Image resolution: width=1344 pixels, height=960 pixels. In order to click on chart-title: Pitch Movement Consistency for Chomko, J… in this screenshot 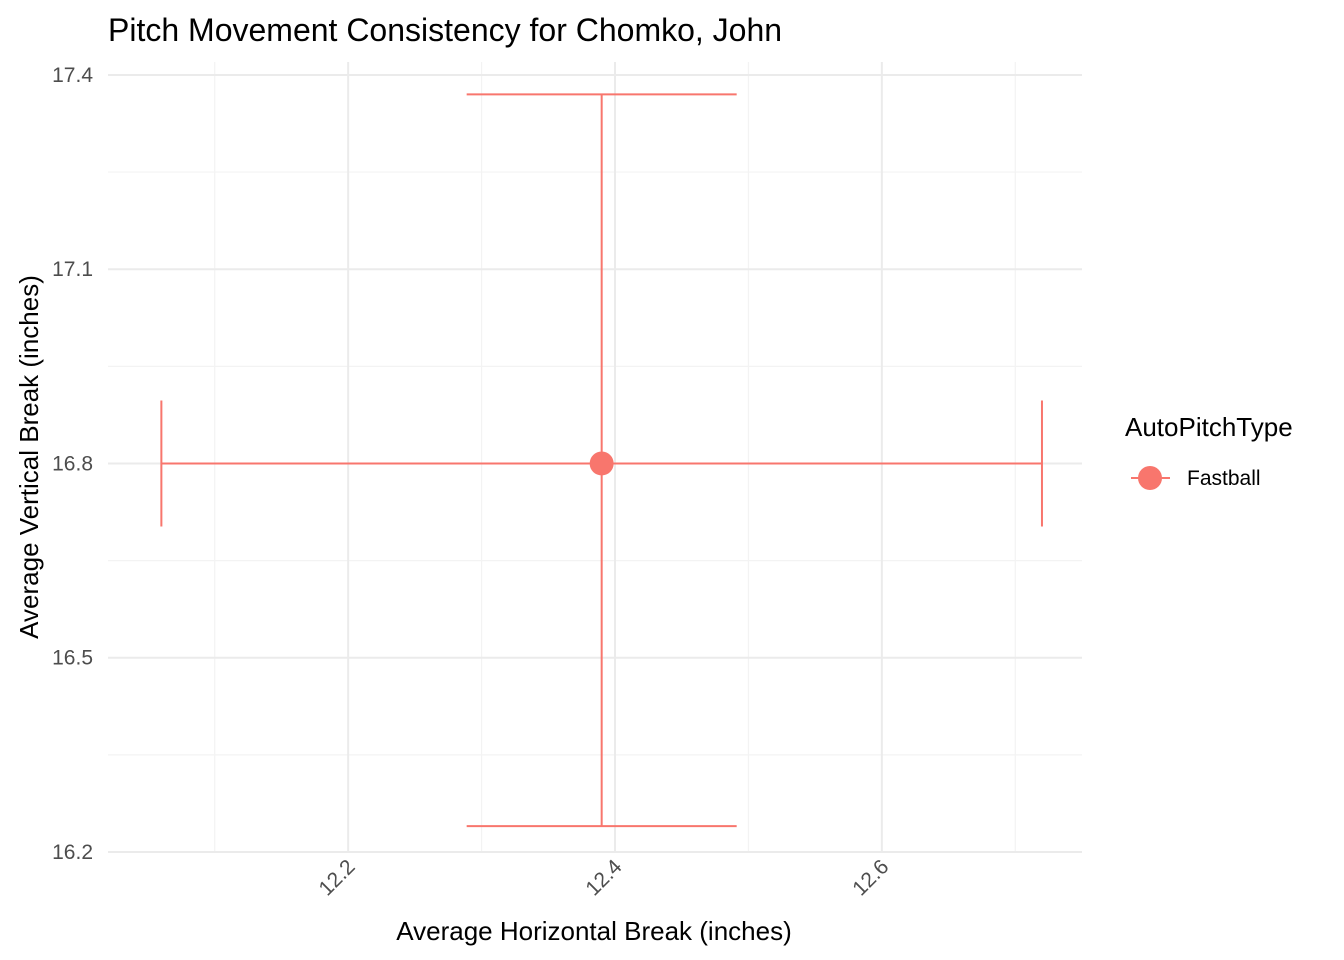, I will do `click(445, 30)`.